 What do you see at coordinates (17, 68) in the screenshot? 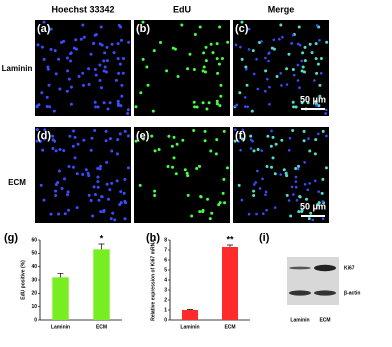
I see `row-label: Laminin` at bounding box center [17, 68].